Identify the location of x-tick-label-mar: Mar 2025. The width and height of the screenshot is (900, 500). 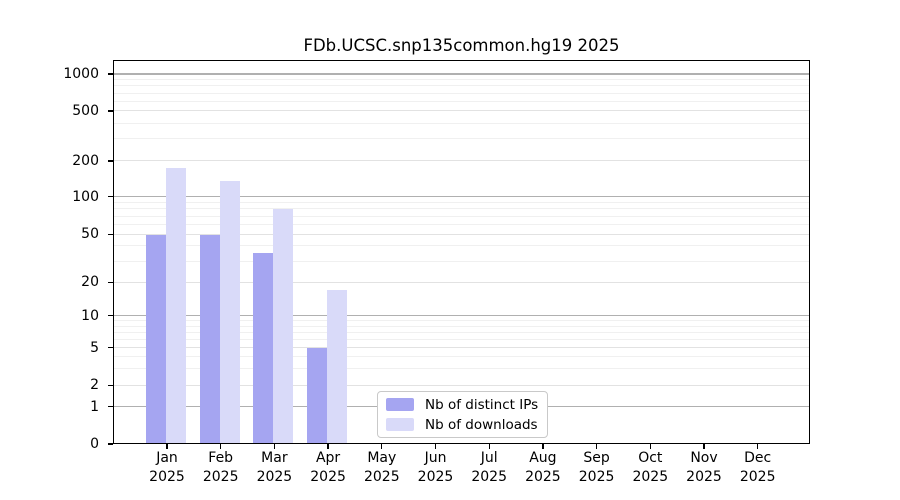
(274, 468).